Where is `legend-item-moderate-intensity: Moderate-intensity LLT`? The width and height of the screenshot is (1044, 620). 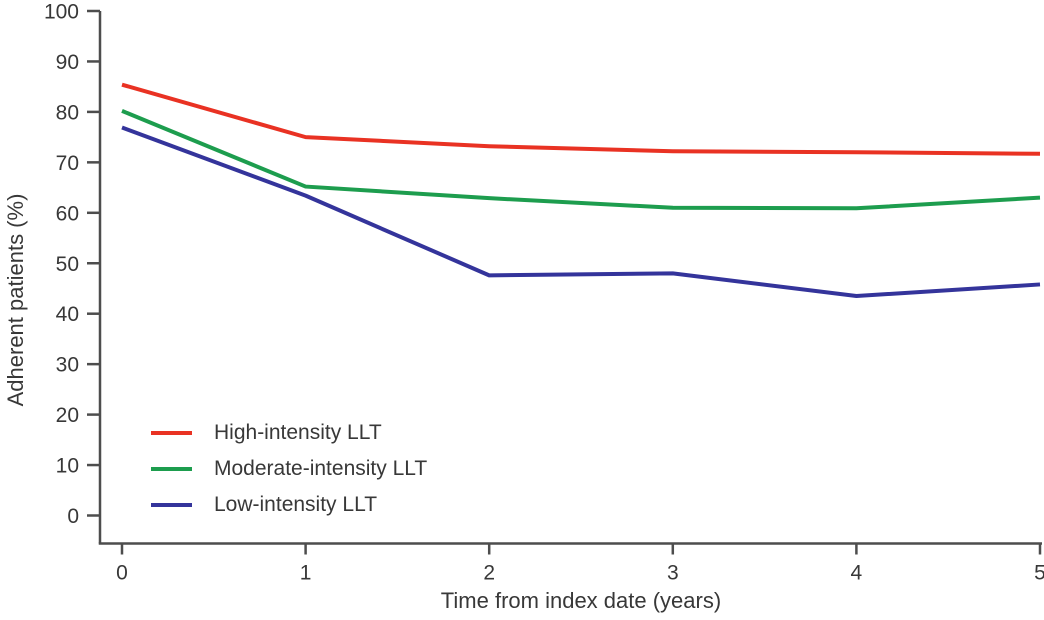
legend-item-moderate-intensity: Moderate-intensity LLT is located at coordinates (289, 469).